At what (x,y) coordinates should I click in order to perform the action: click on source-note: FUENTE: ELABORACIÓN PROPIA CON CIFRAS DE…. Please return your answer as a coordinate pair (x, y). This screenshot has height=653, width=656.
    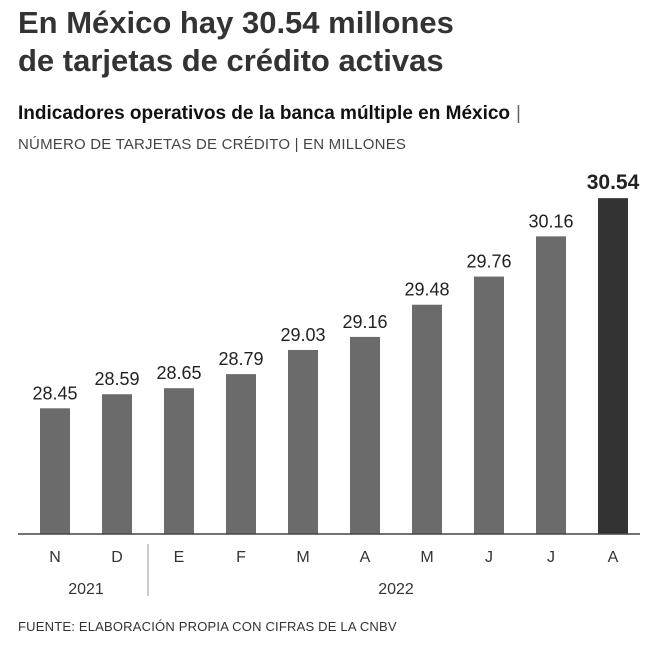
    Looking at the image, I should click on (207, 626).